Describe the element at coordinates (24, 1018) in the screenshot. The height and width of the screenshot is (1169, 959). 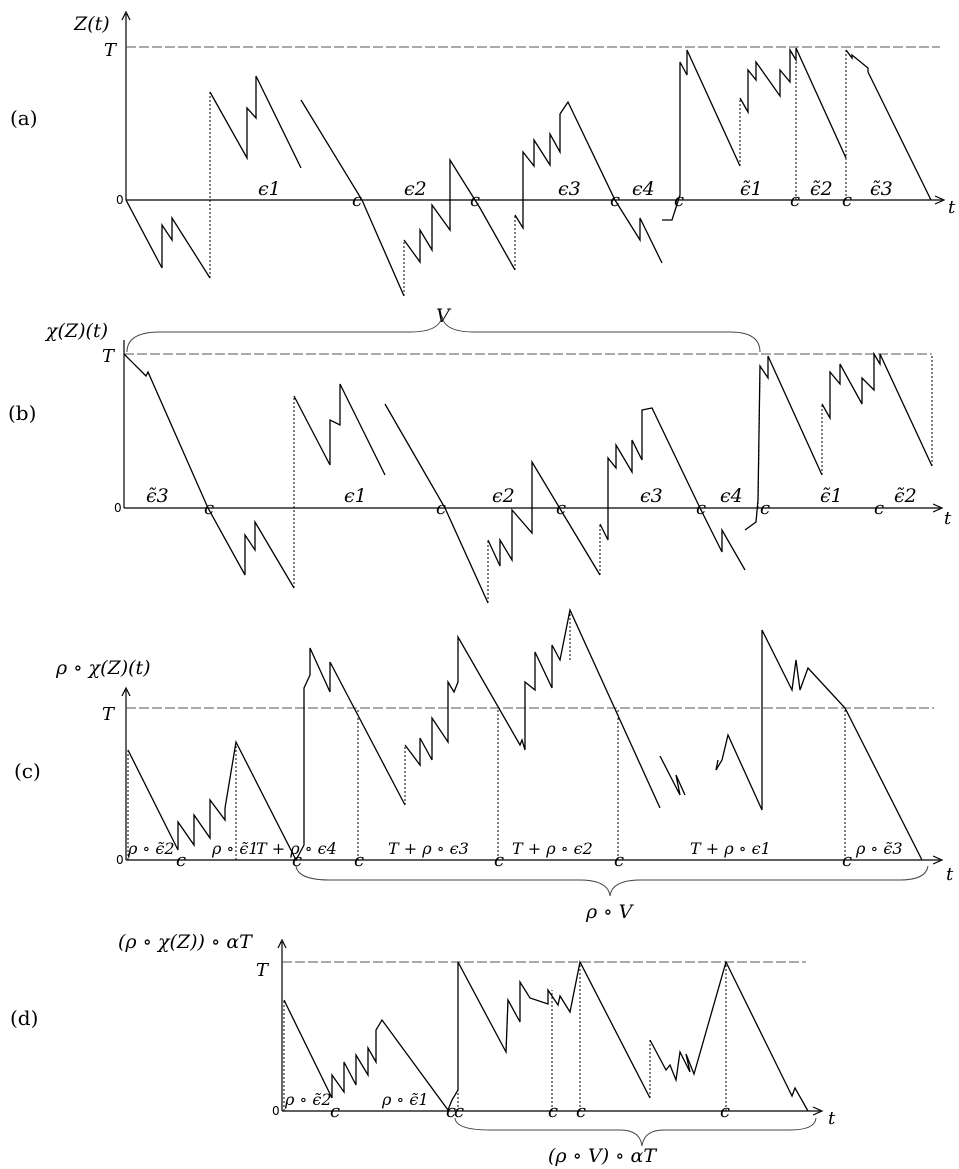
I see `panel-d-tag: (d)` at that location.